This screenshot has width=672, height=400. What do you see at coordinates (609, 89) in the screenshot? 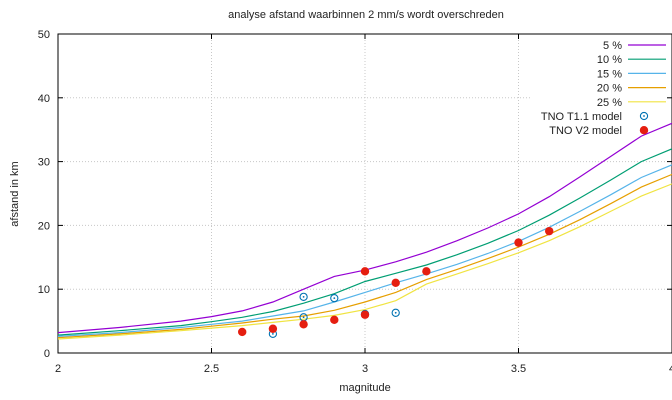
I see `legend-label-20: 20 %` at bounding box center [609, 89].